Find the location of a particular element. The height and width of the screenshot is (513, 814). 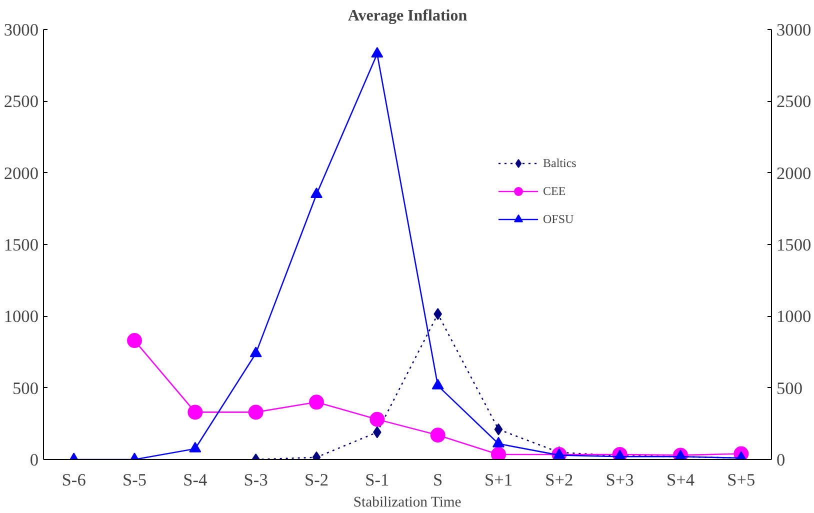

legend-label: OFSU is located at coordinates (558, 219).